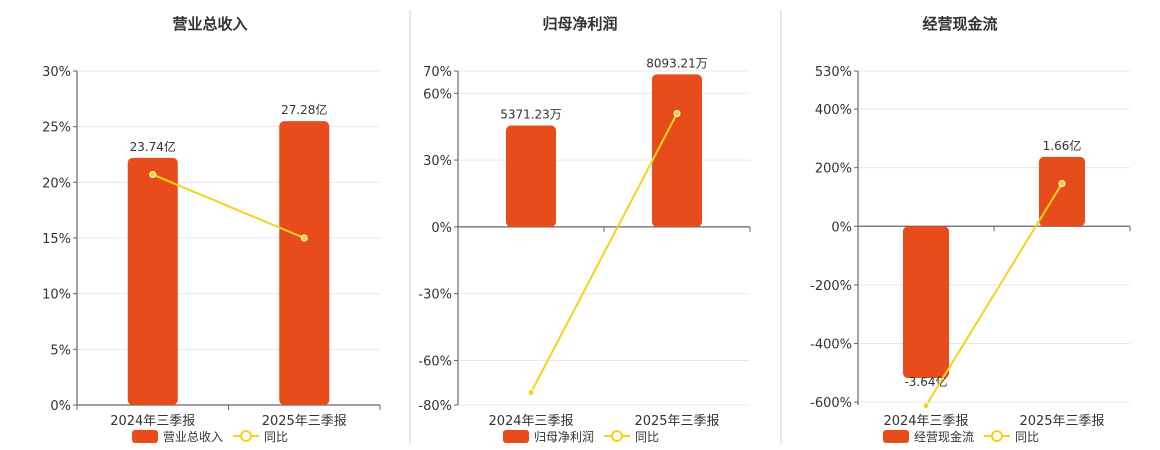  Describe the element at coordinates (677, 63) in the screenshot. I see `bar-data-label: 8093.21万` at that location.